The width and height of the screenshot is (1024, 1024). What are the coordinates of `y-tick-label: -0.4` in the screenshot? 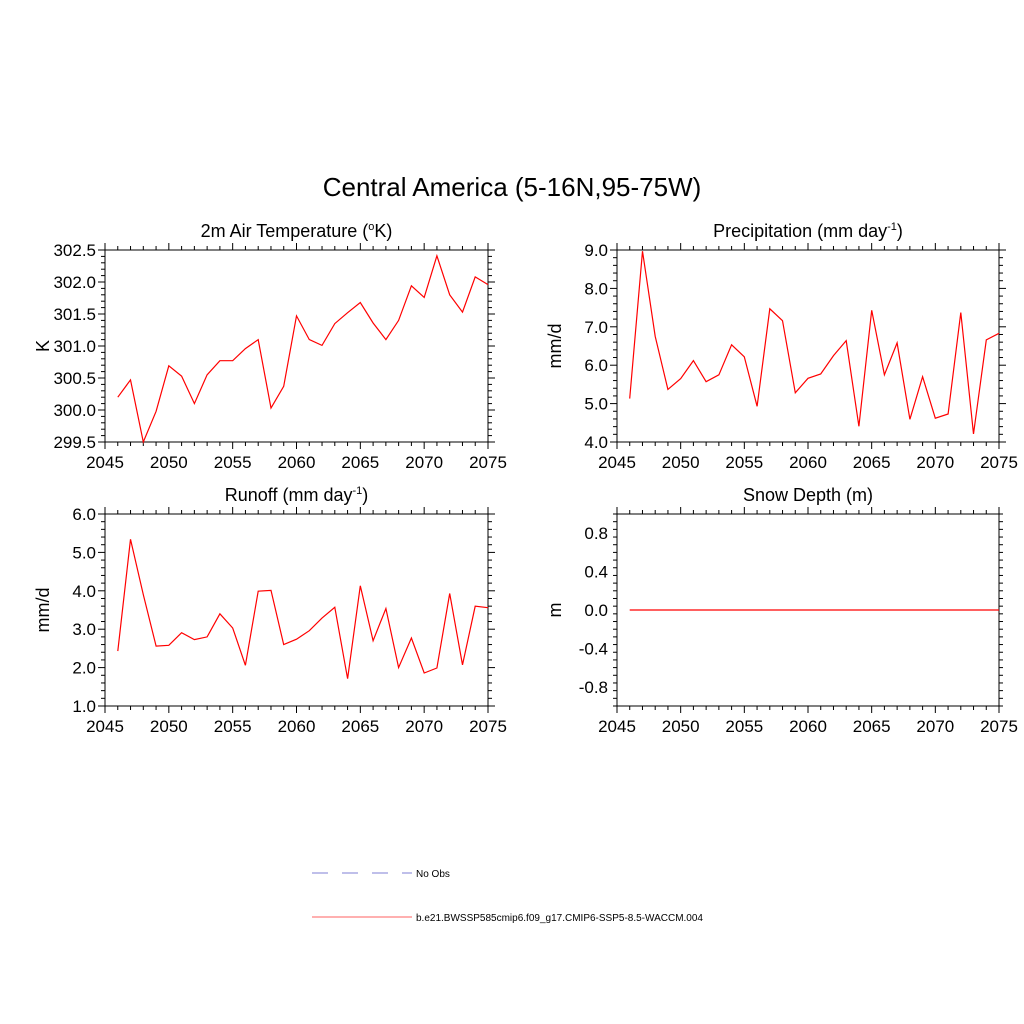 It's located at (593, 648).